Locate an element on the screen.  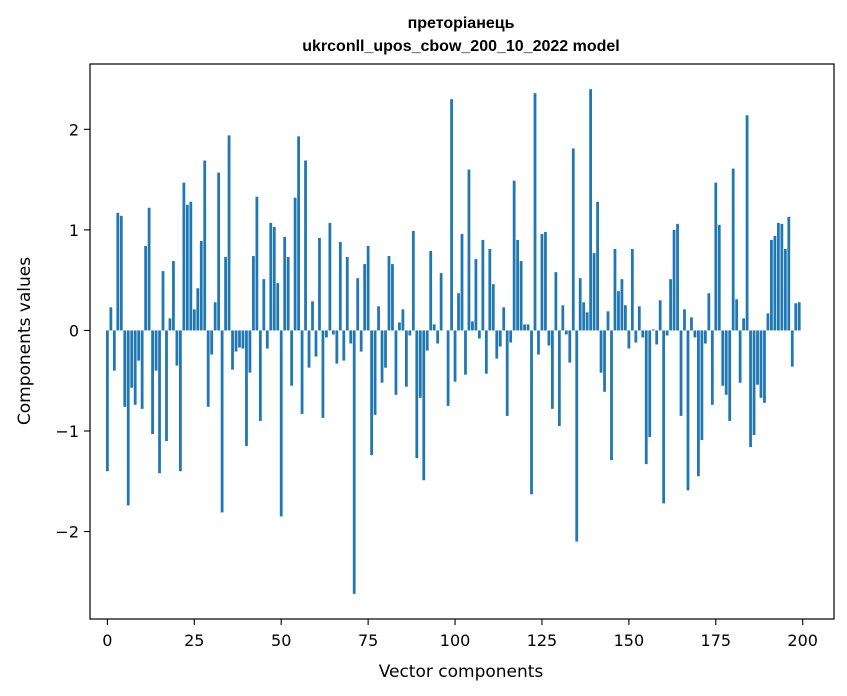
x-tick-label: 0 is located at coordinates (107, 640).